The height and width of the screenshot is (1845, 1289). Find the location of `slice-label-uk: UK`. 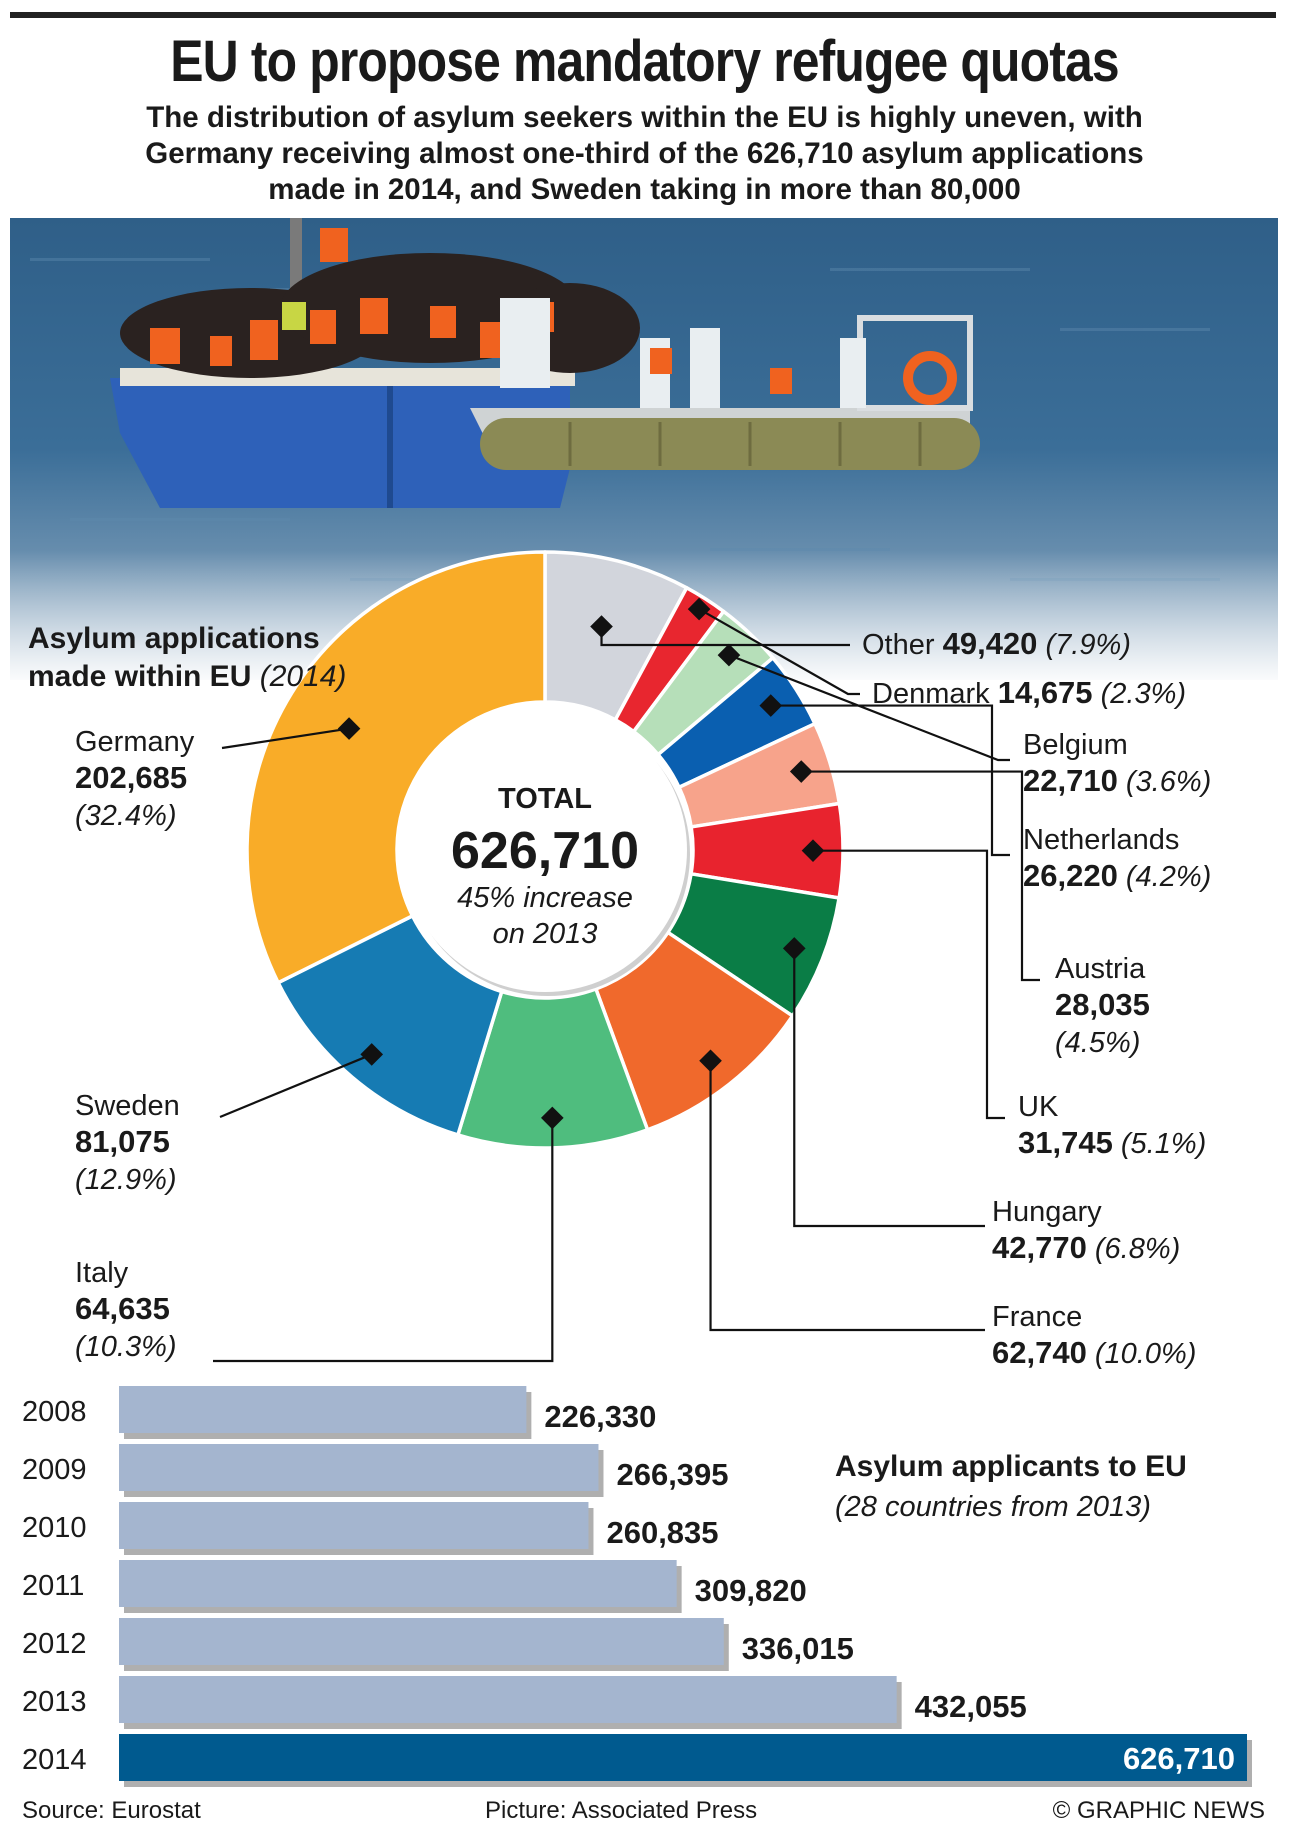

slice-label-uk: UK is located at coordinates (1038, 1107).